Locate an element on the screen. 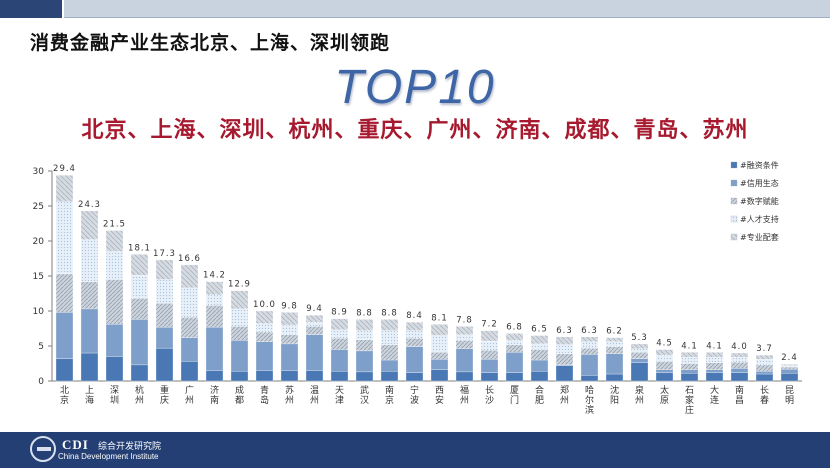  x-tick-label: 重庆 is located at coordinates (164, 395).